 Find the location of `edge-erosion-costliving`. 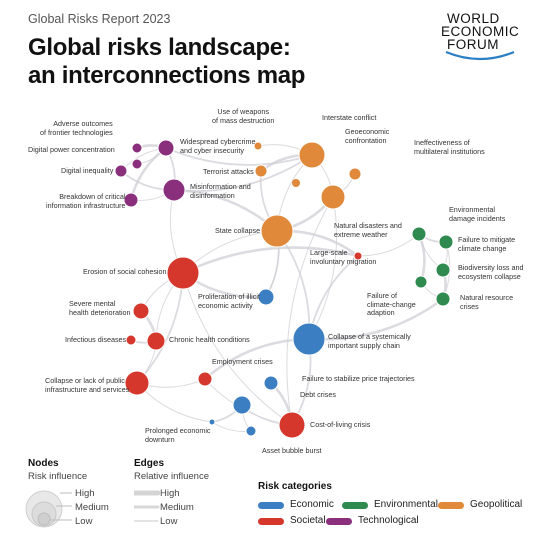

edge-erosion-costliving is located at coordinates (237, 349).